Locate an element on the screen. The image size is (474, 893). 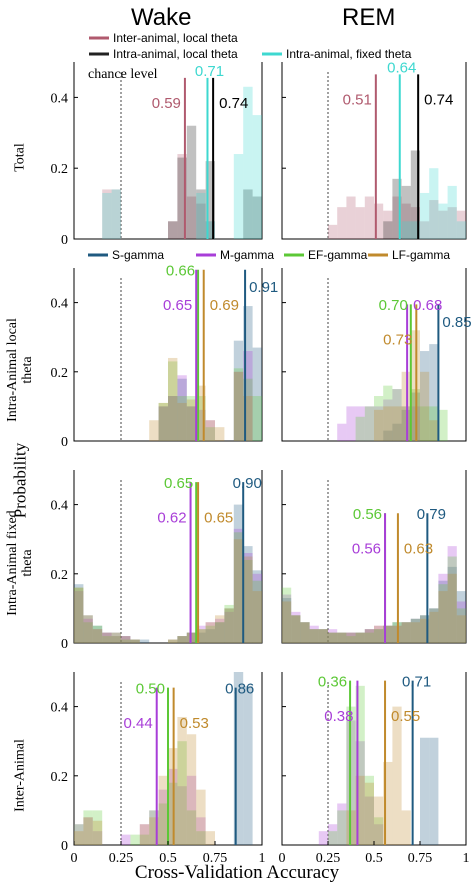
mean-marker-label: 0.91 is located at coordinates (263, 287).